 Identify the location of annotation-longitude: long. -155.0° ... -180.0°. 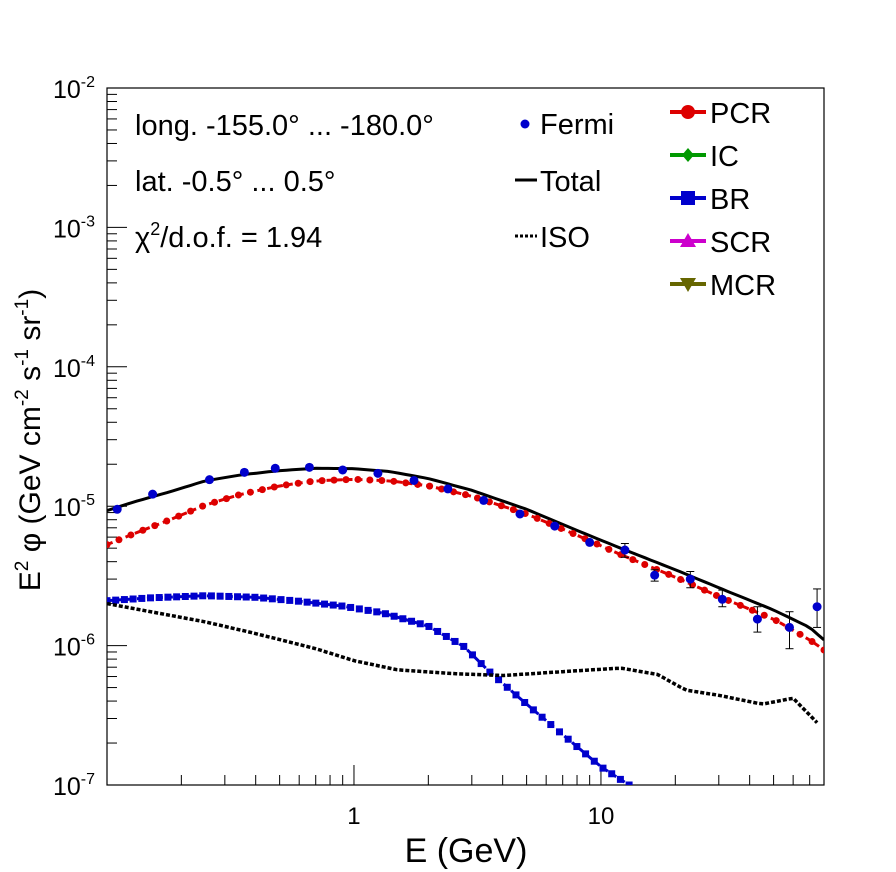
(284, 126).